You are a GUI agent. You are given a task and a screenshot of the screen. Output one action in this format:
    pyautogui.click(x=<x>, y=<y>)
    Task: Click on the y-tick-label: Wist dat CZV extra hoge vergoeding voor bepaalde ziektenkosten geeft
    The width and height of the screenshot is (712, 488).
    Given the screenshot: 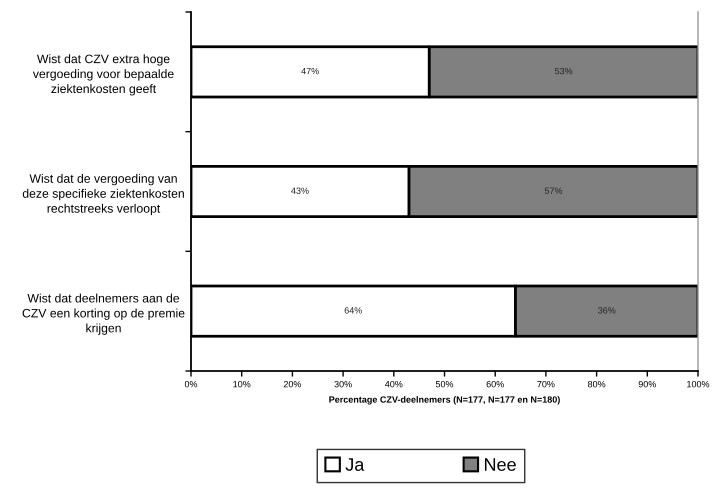 What is the action you would take?
    pyautogui.click(x=103, y=75)
    